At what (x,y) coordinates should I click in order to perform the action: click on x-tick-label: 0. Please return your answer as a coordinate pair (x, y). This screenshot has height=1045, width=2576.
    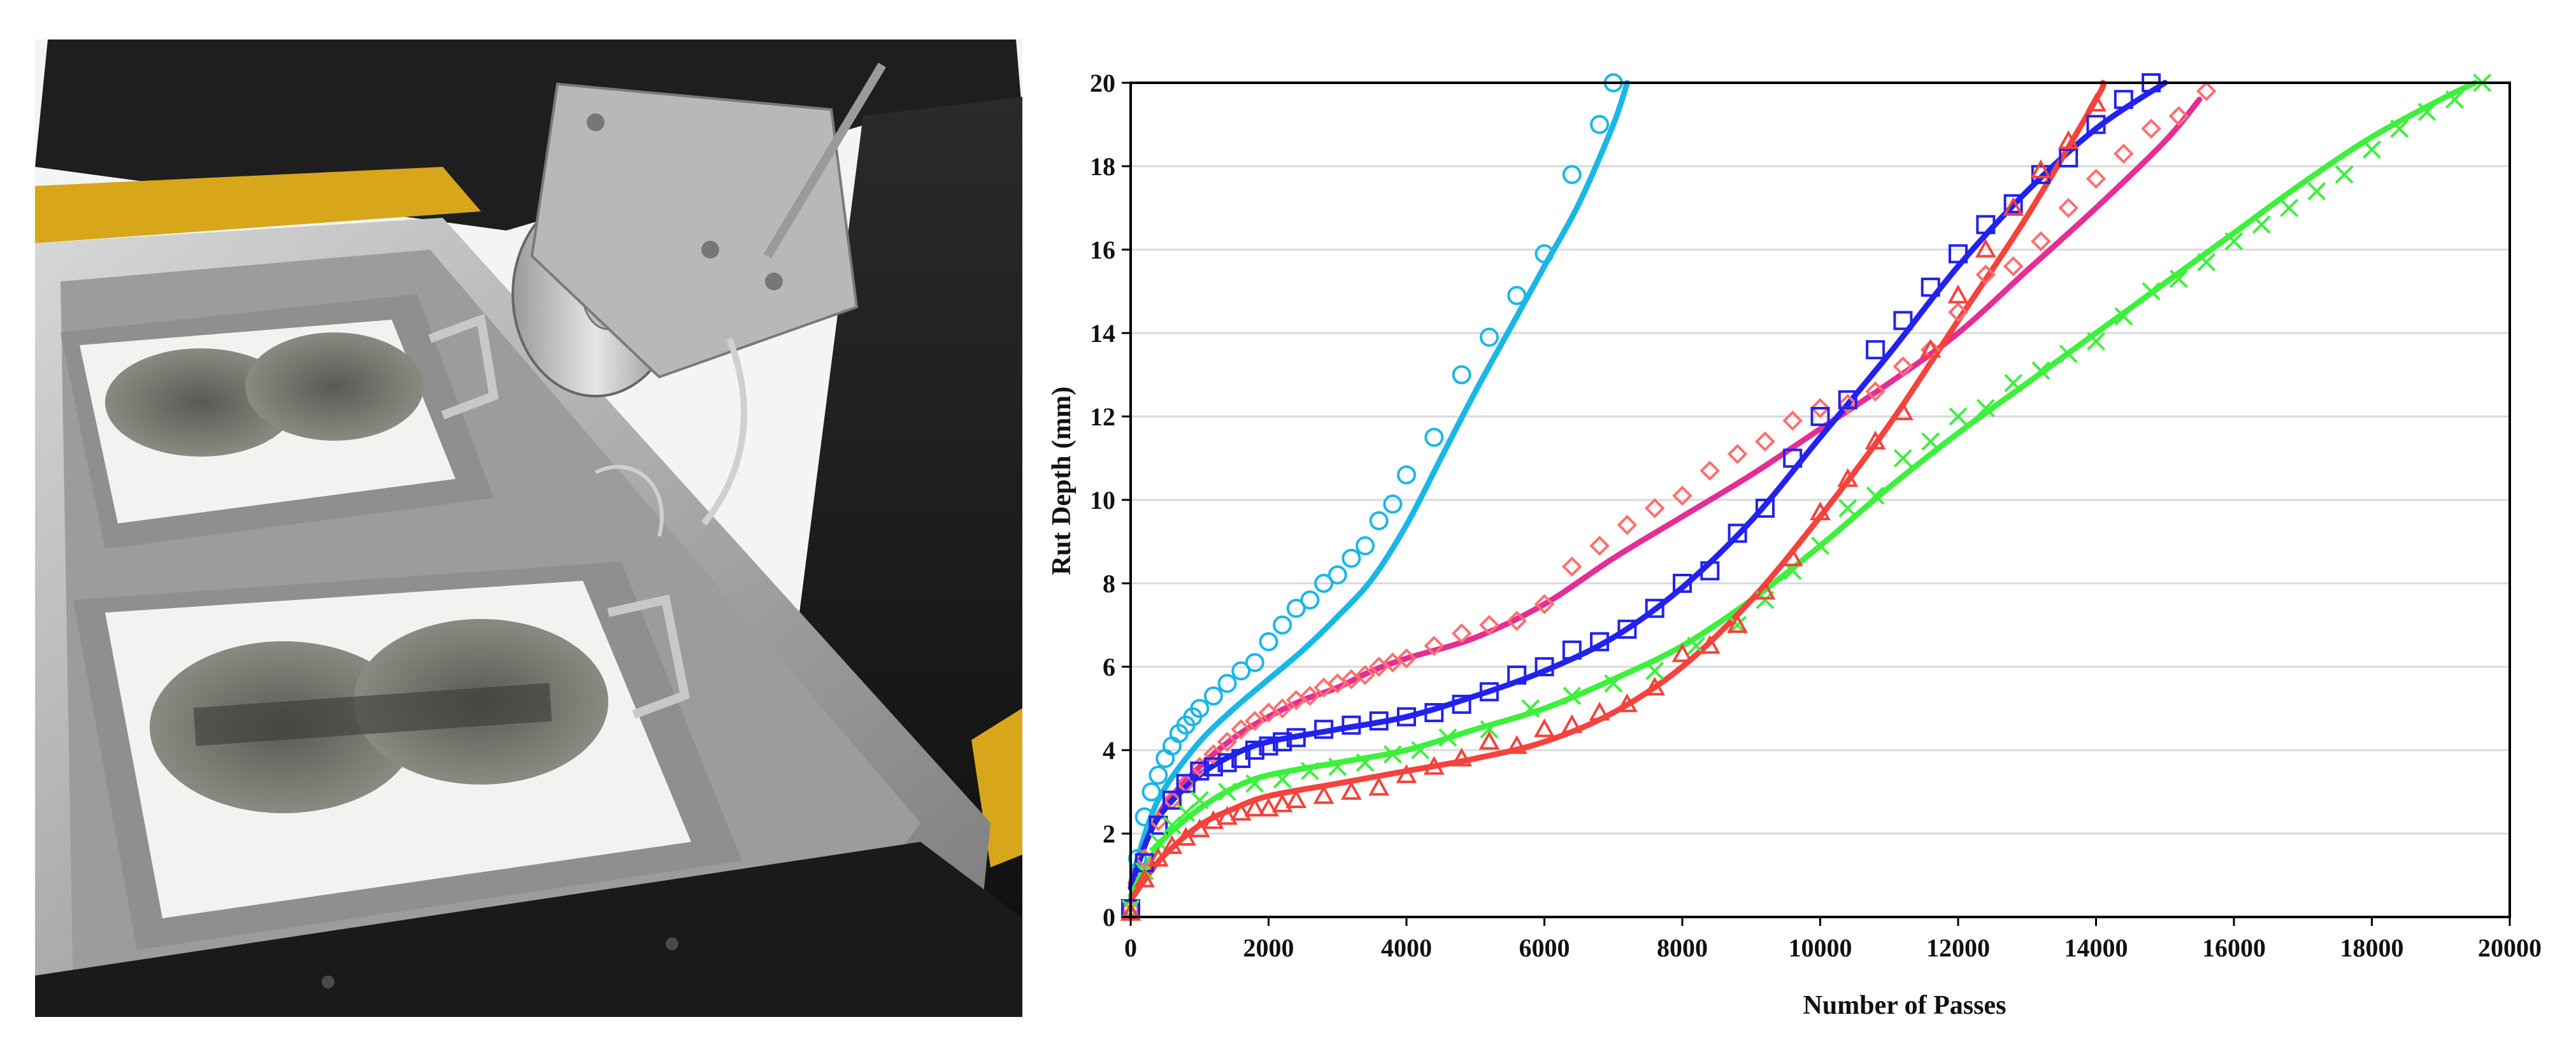
    Looking at the image, I should click on (1130, 948).